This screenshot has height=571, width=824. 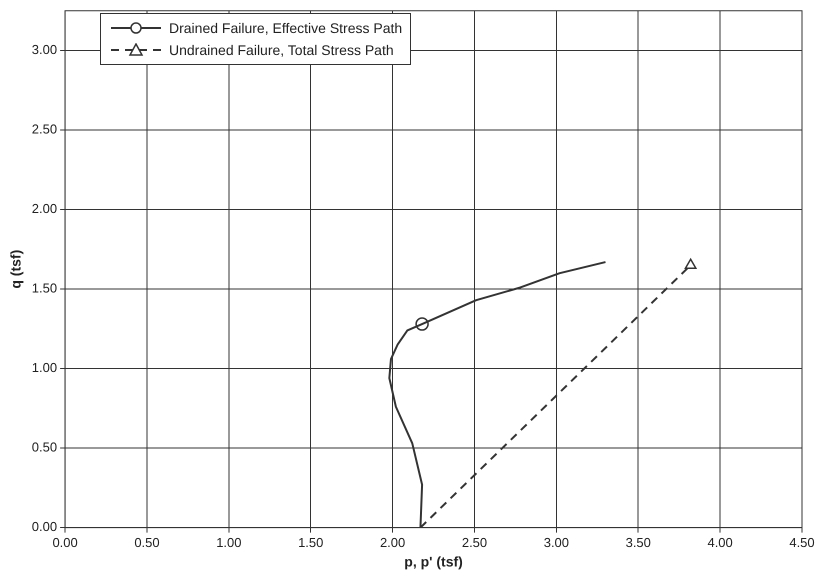 What do you see at coordinates (15, 269) in the screenshot?
I see `y-axis-title: q (tsf)` at bounding box center [15, 269].